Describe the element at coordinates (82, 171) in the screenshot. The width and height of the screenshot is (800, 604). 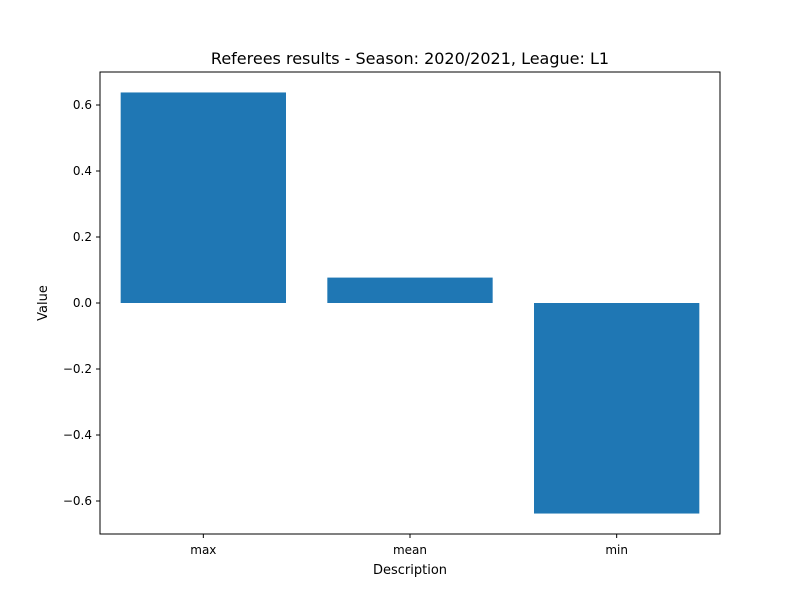
I see `y-tick-label: 0.4` at that location.